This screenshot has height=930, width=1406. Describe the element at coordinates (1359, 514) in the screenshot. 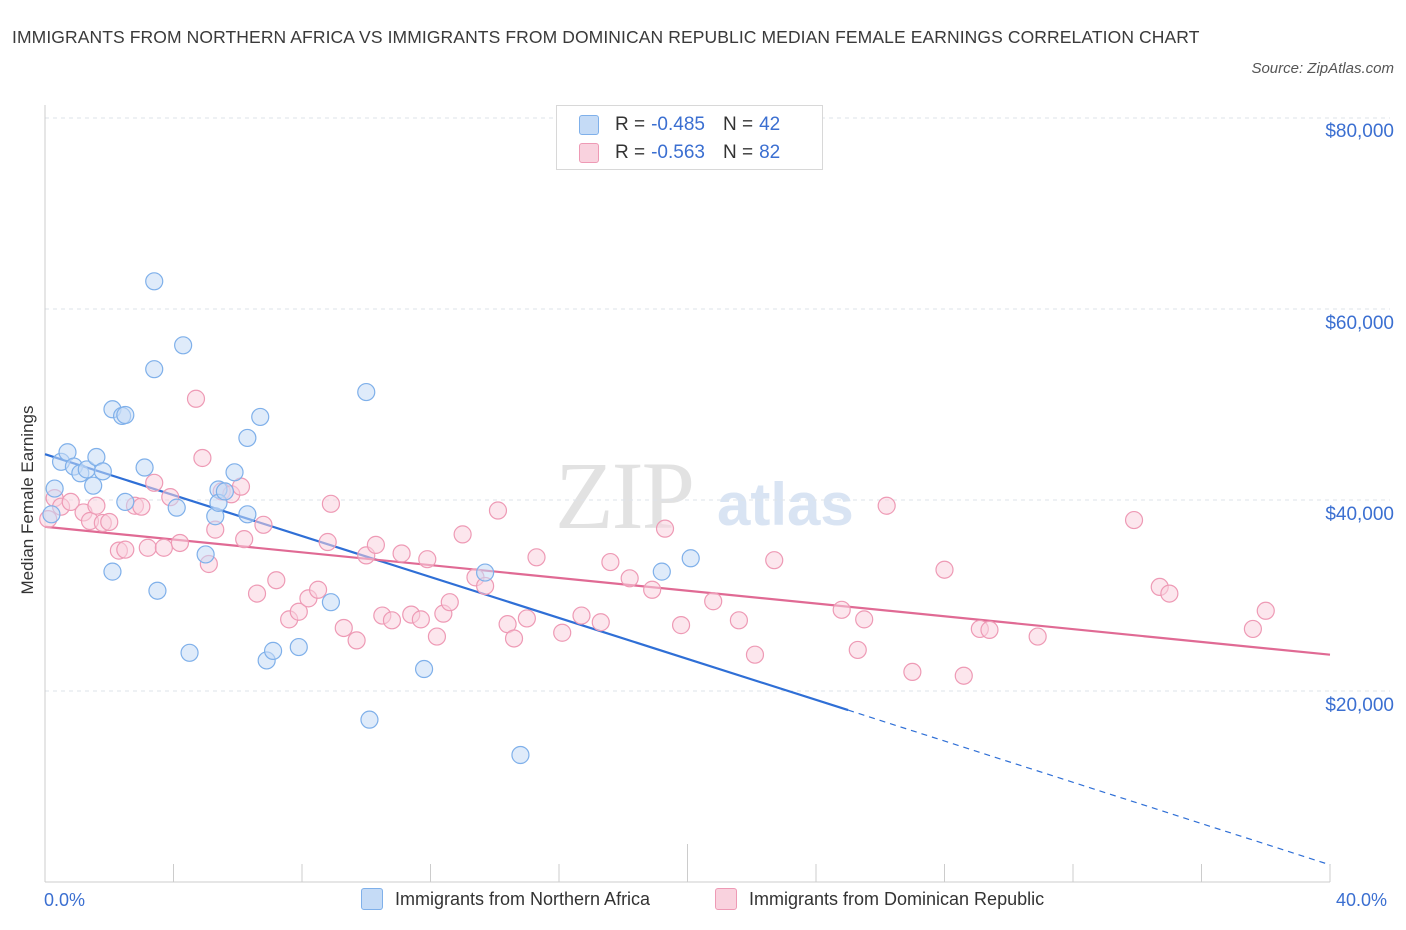

I see `y-tick-label: $40,000` at that location.